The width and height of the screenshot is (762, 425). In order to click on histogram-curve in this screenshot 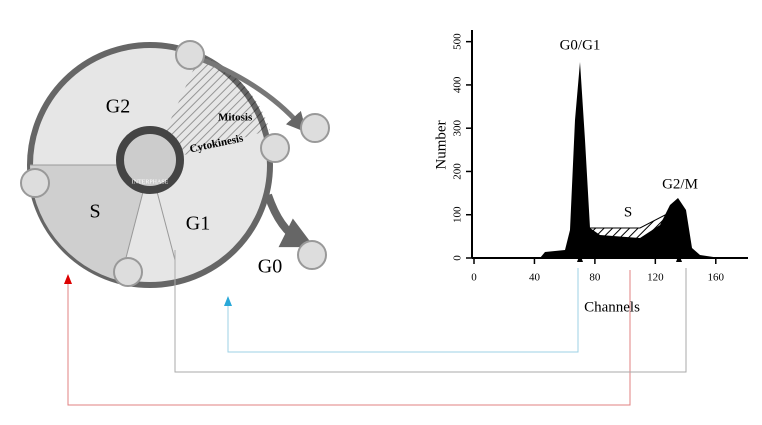, I will do `click(630, 160)`.